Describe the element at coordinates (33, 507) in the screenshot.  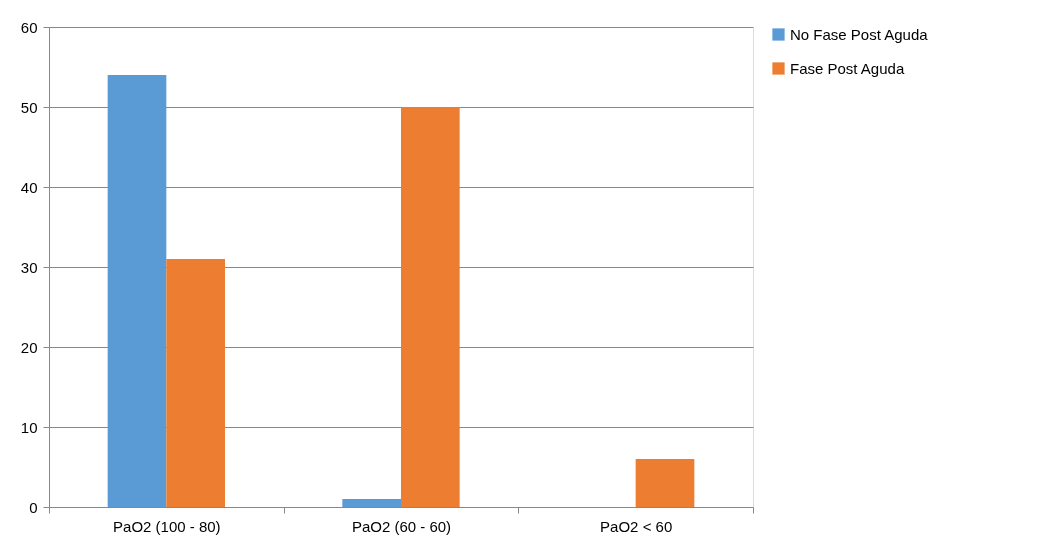
I see `y-tick-label: 0` at that location.